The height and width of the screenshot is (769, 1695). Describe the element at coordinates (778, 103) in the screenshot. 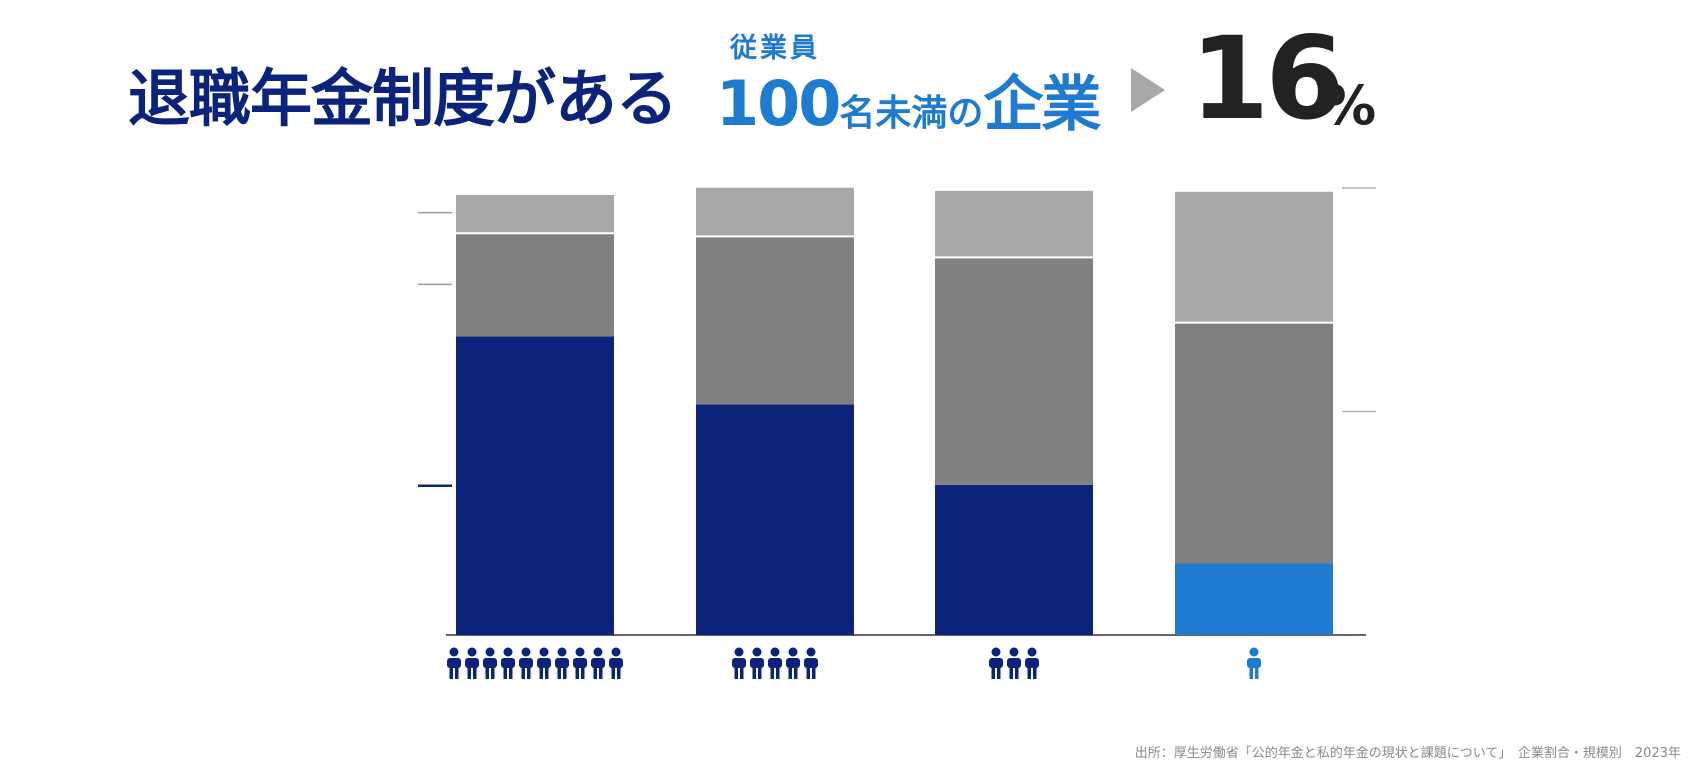

I see `headline-size-number: 100` at that location.